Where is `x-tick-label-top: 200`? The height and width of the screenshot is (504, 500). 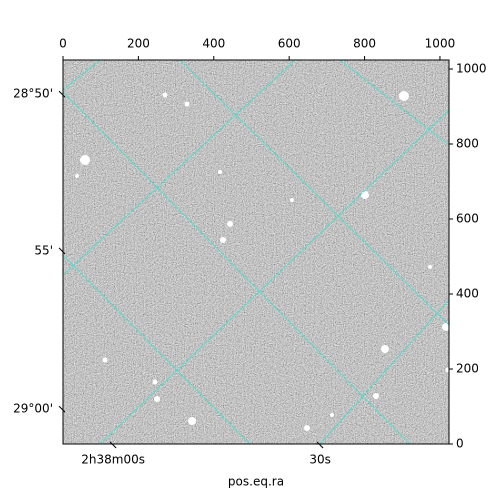
x-tick-label-top: 200 is located at coordinates (138, 44).